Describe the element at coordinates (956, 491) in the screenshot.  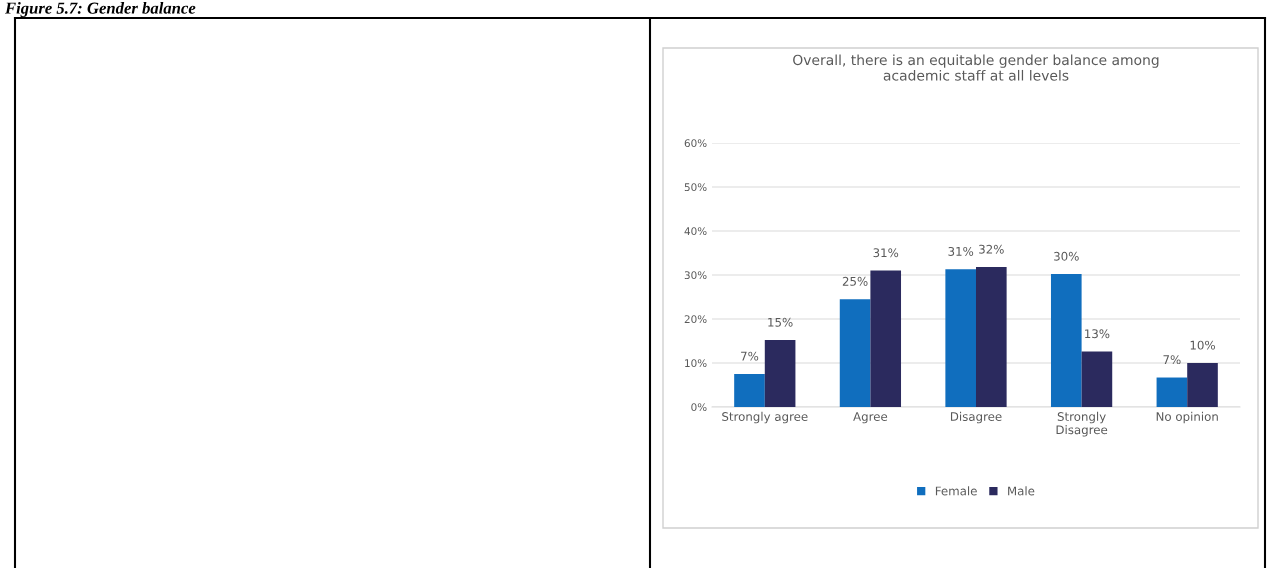
I see `legend-label: Female` at that location.